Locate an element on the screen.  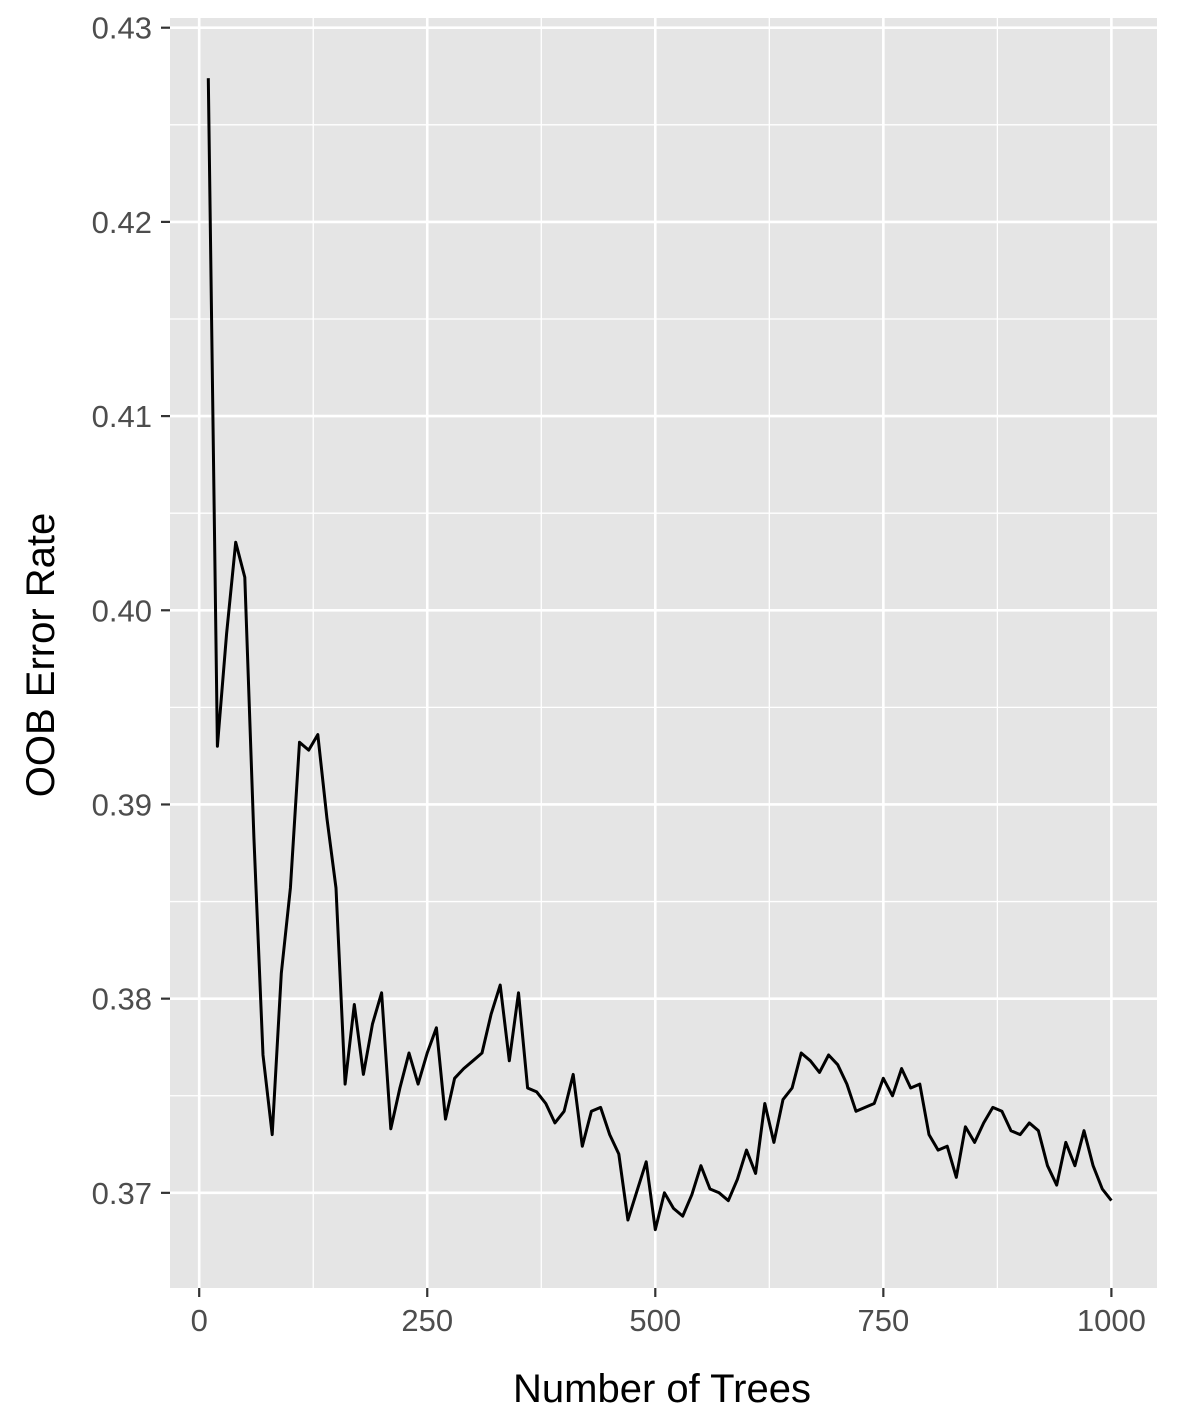
x-tick-label: 0 is located at coordinates (199, 1320).